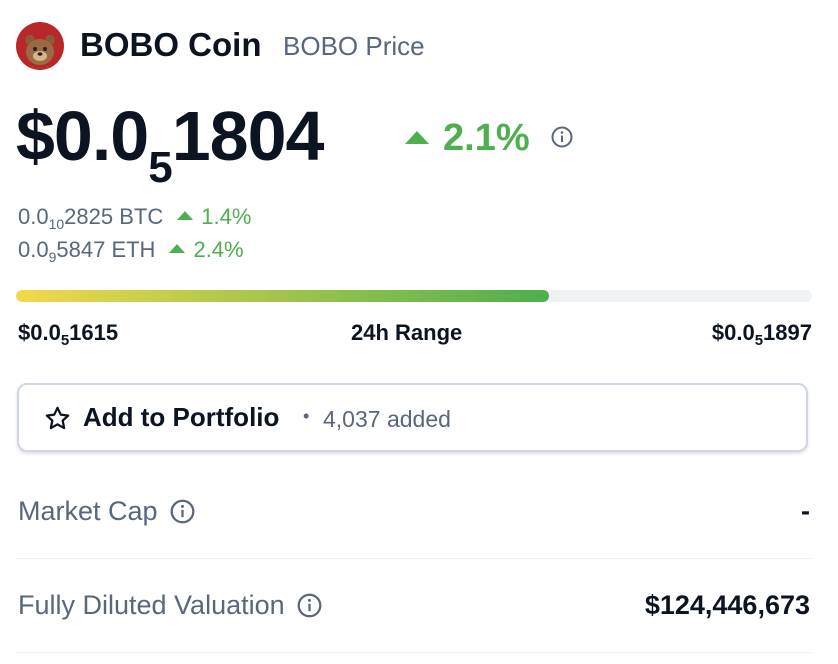 This screenshot has height=664, width=838. I want to click on range-low-prefix: $0.0, so click(39, 332).